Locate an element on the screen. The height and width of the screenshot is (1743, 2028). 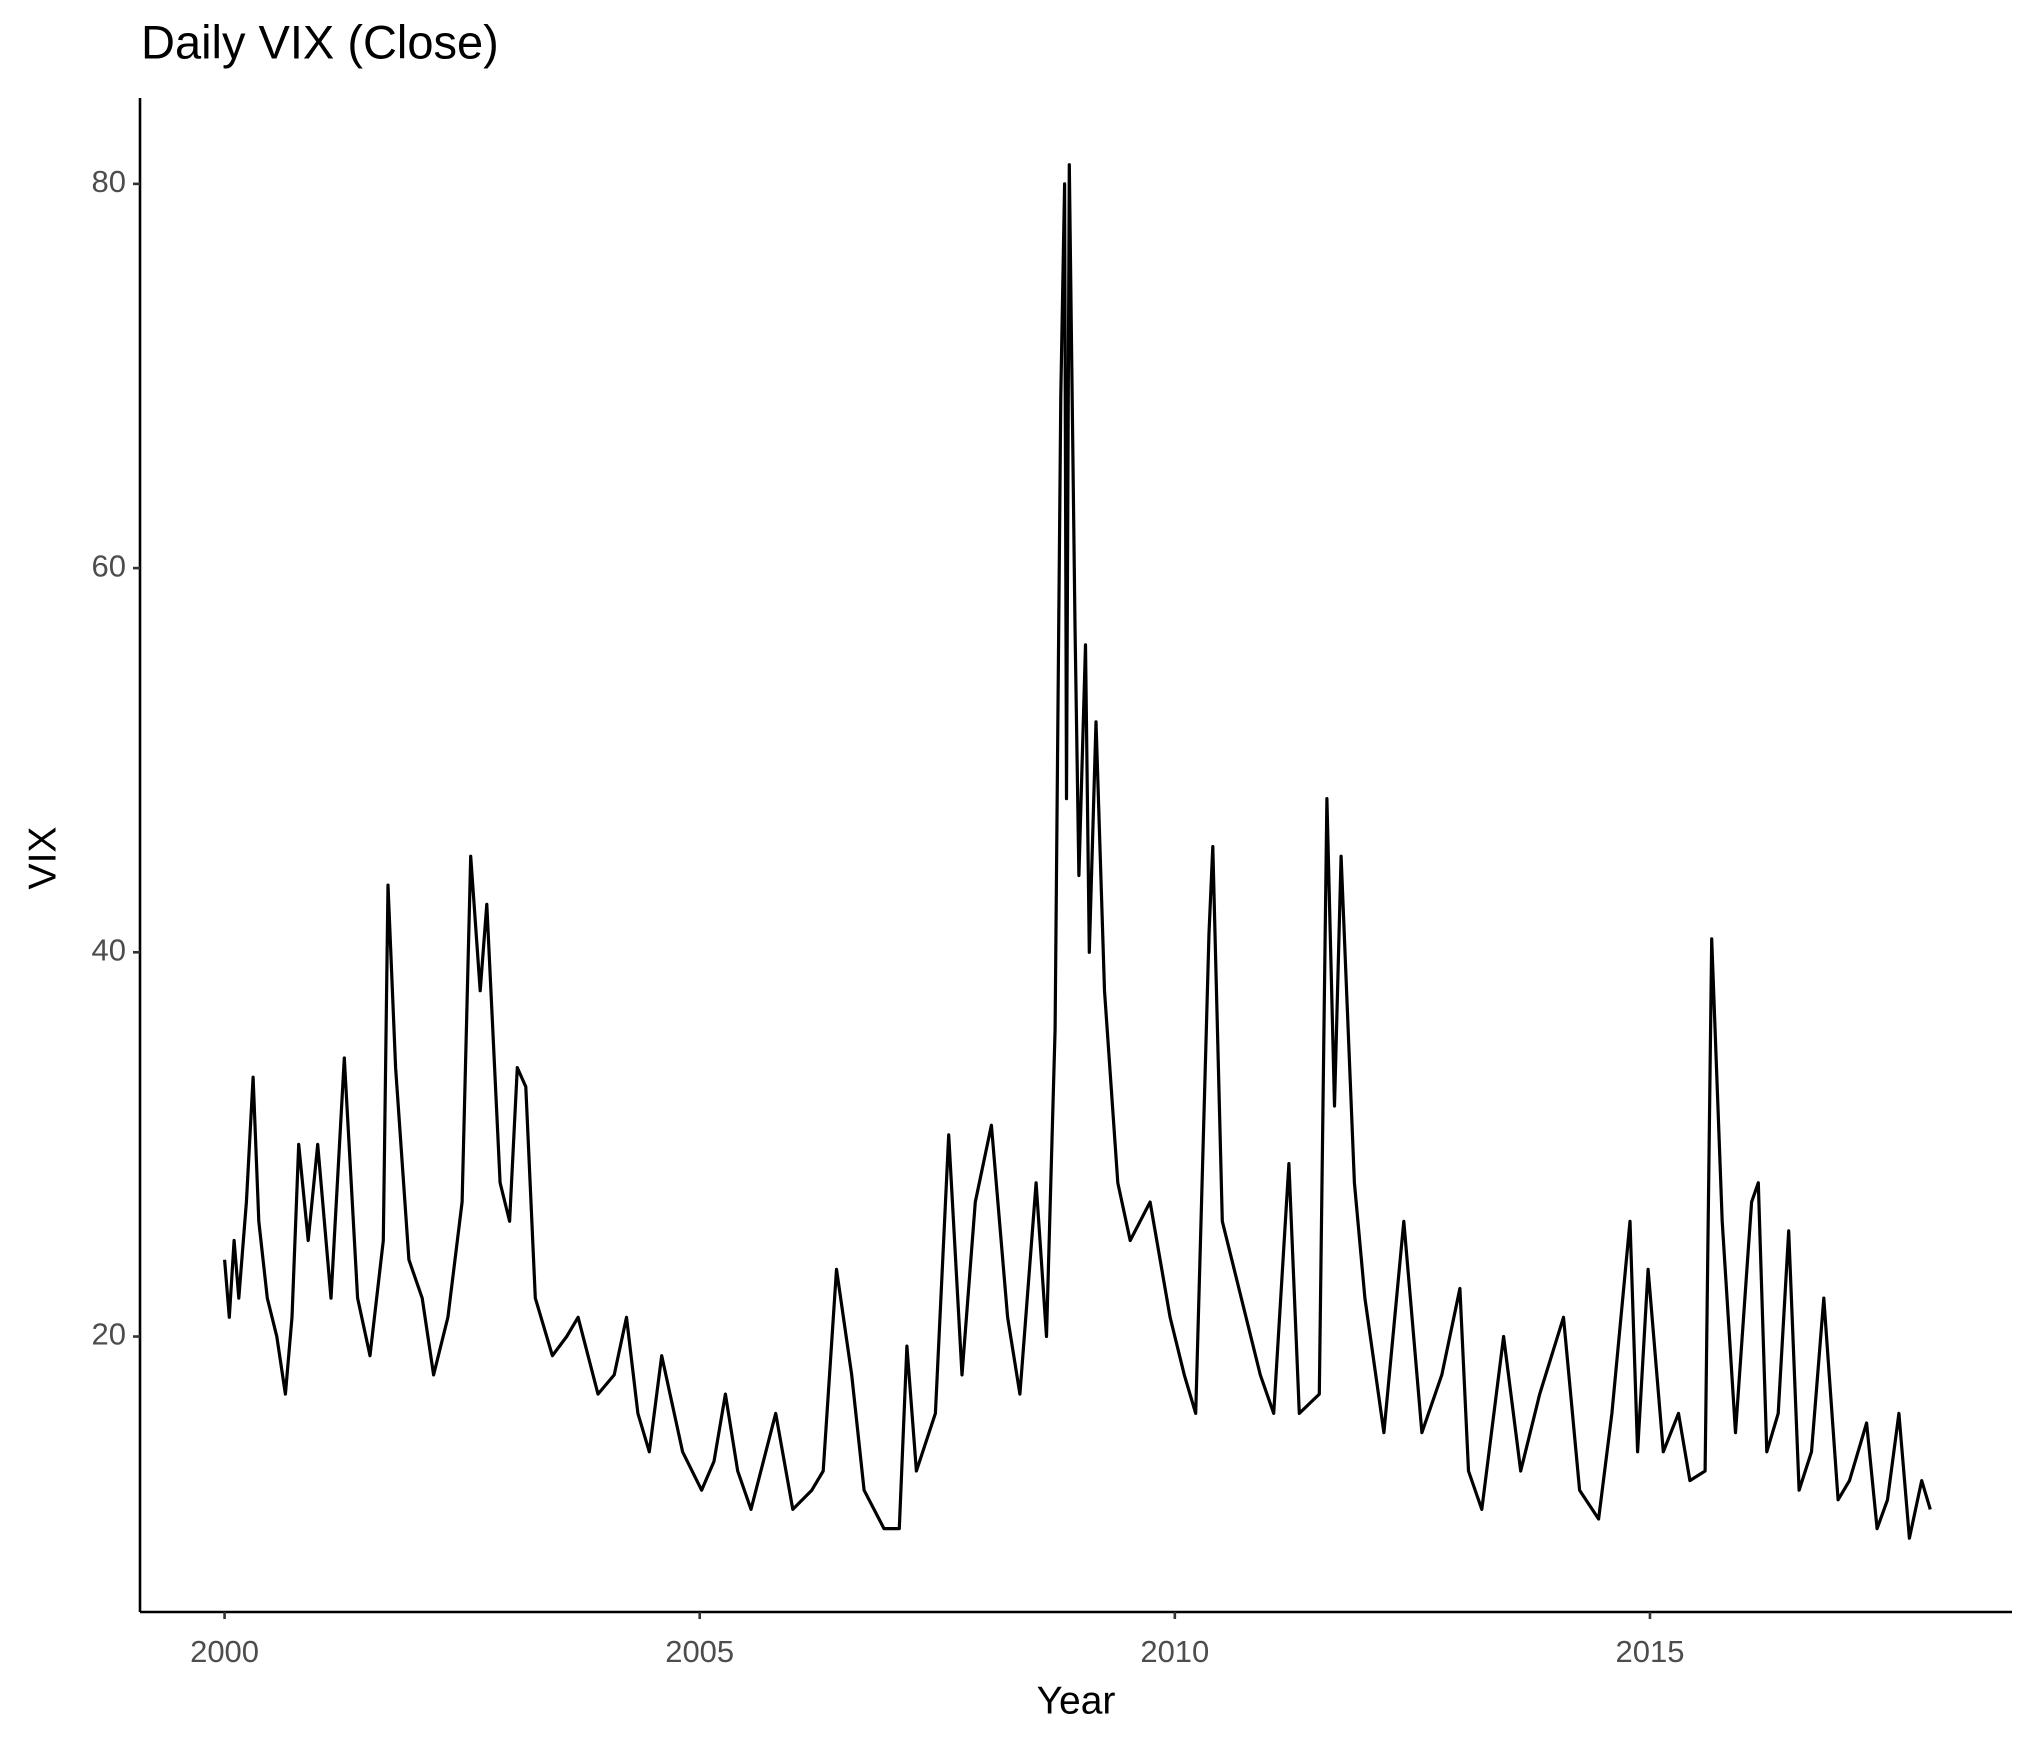
y-tick-label: 80 is located at coordinates (109, 181).